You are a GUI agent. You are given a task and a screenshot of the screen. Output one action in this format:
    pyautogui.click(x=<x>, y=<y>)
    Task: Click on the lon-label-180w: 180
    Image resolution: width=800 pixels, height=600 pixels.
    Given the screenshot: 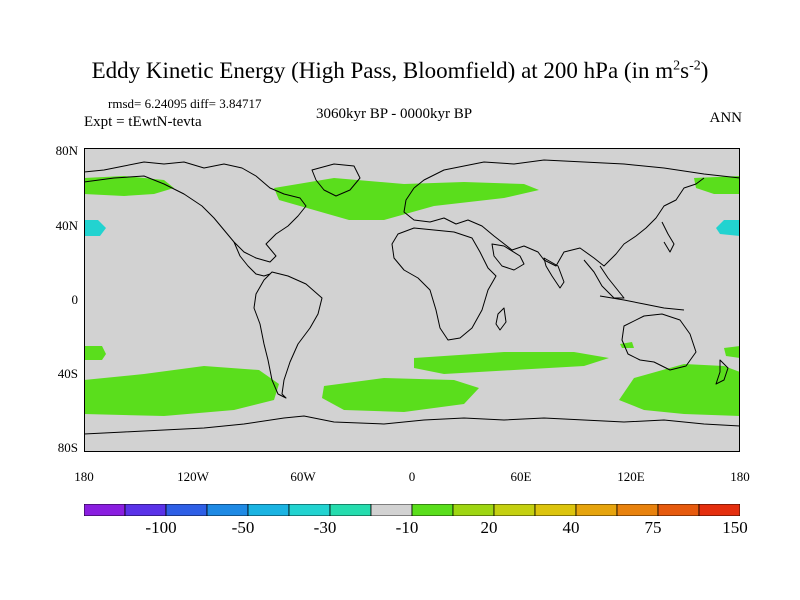 What is the action you would take?
    pyautogui.click(x=84, y=476)
    